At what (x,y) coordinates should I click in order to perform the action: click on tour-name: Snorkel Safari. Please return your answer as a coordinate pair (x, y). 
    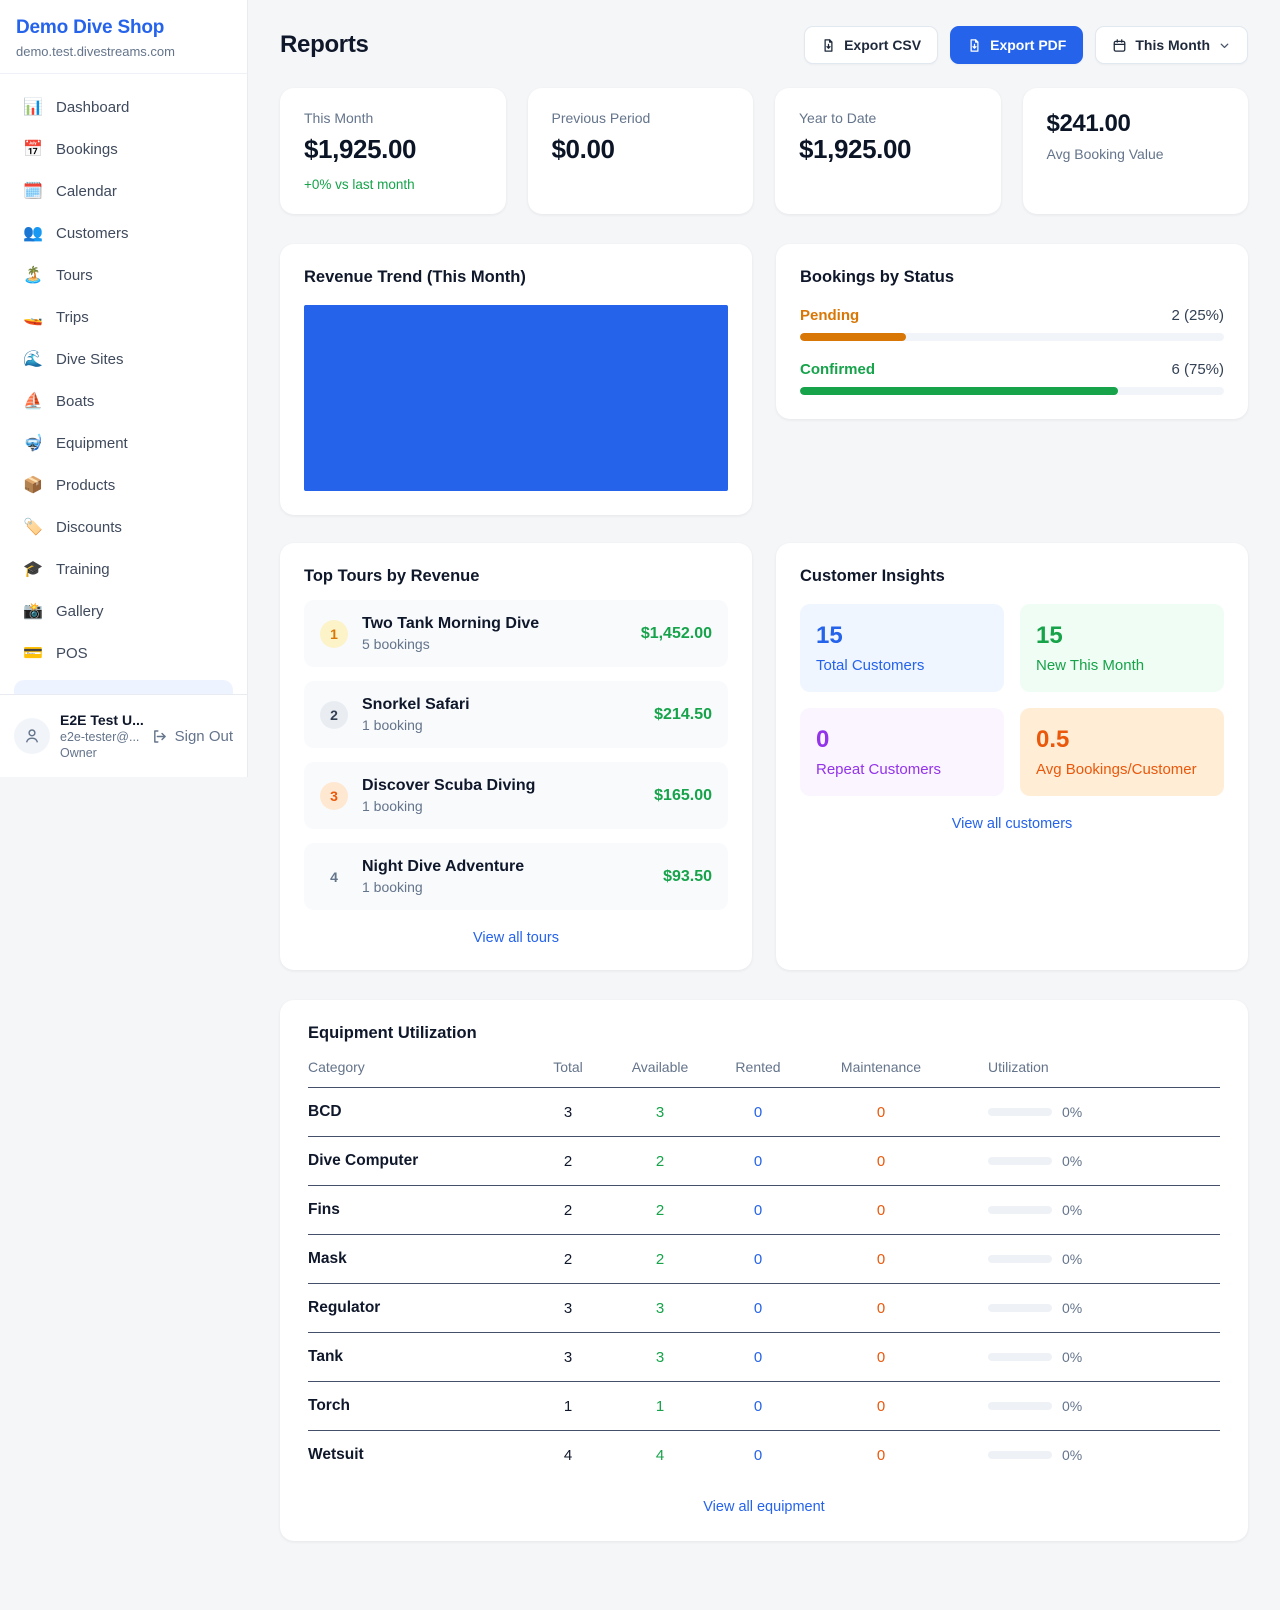
    Looking at the image, I should click on (416, 704).